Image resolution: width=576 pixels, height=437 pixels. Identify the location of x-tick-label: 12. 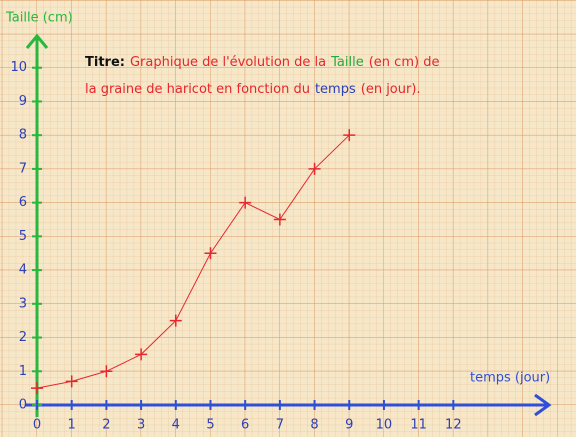
(453, 425).